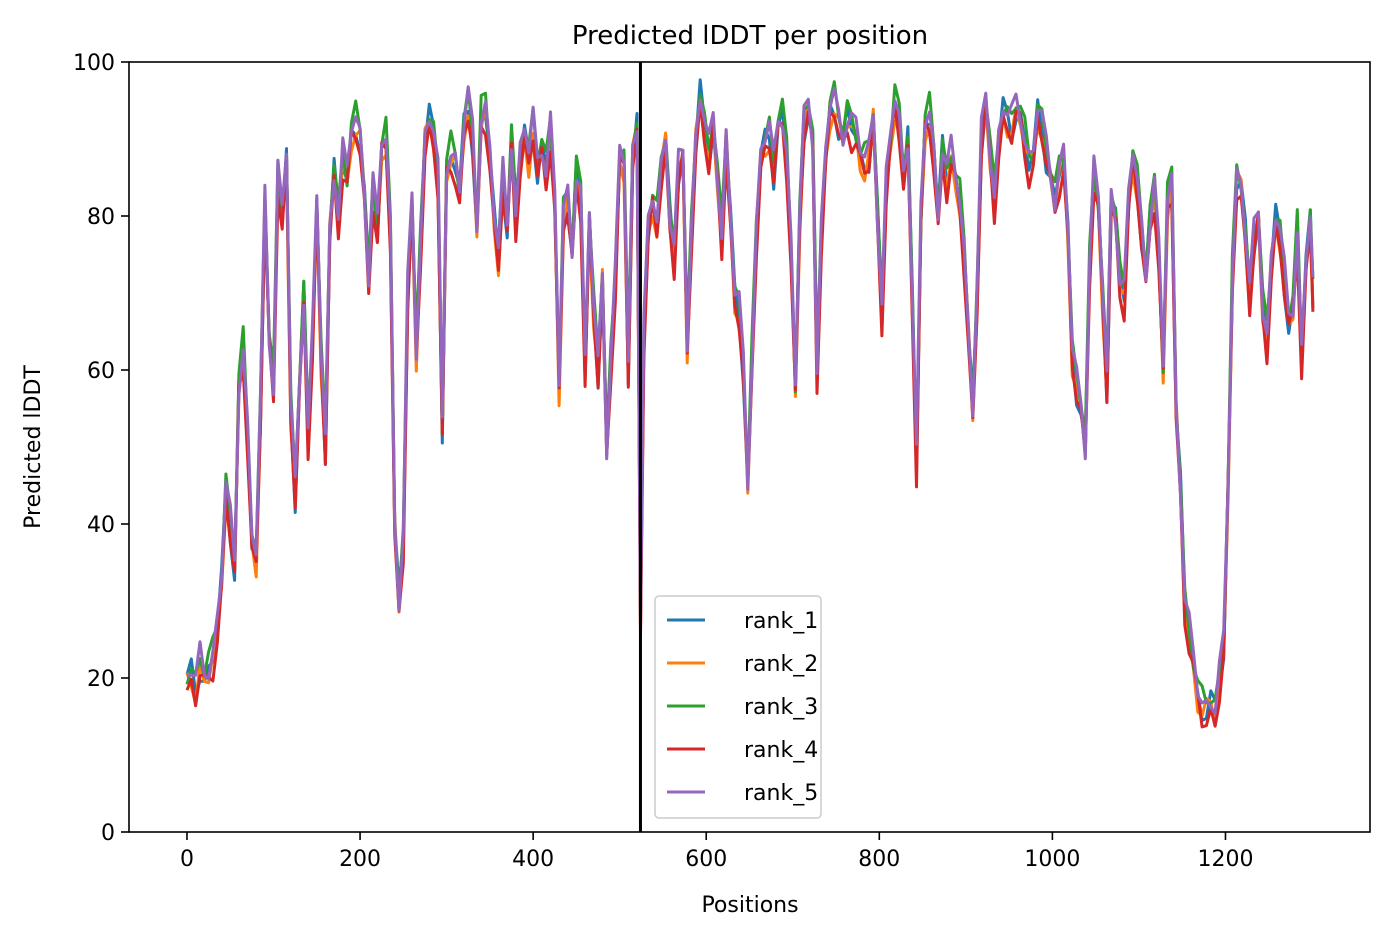  What do you see at coordinates (108, 833) in the screenshot?
I see `y-tick-label: 0` at bounding box center [108, 833].